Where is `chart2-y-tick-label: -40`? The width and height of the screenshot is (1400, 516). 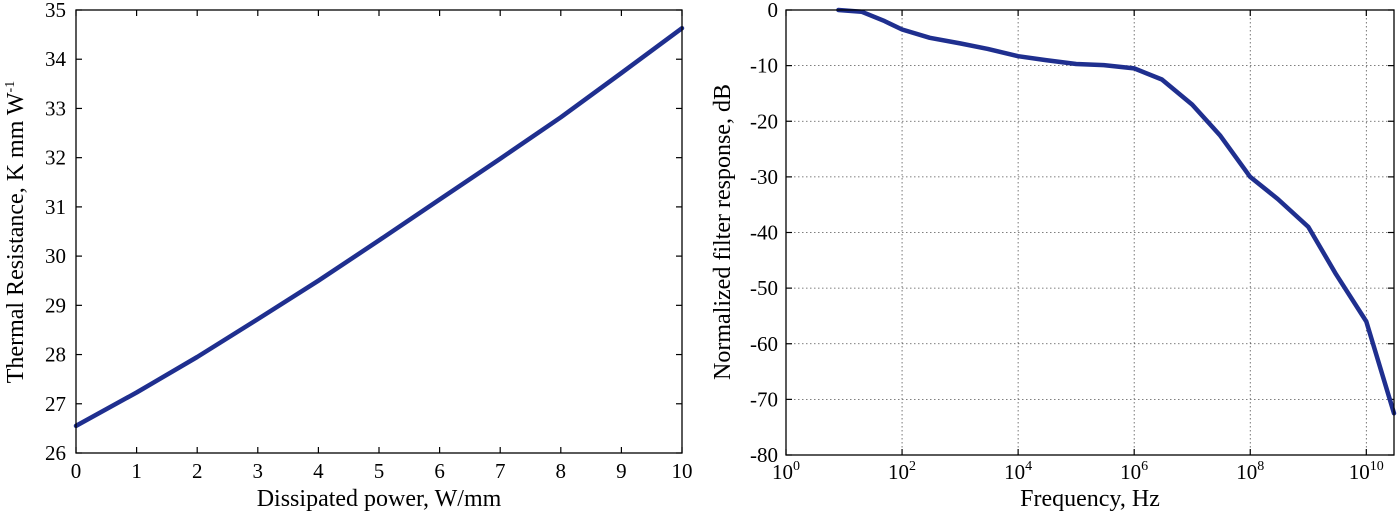 chart2-y-tick-label: -40 is located at coordinates (764, 233).